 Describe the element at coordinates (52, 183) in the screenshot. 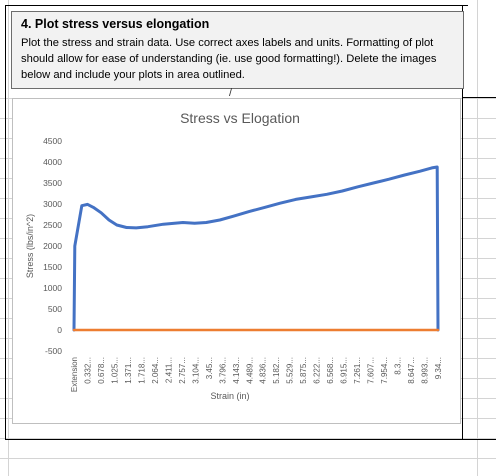

I see `y-tick-label: 3500` at that location.